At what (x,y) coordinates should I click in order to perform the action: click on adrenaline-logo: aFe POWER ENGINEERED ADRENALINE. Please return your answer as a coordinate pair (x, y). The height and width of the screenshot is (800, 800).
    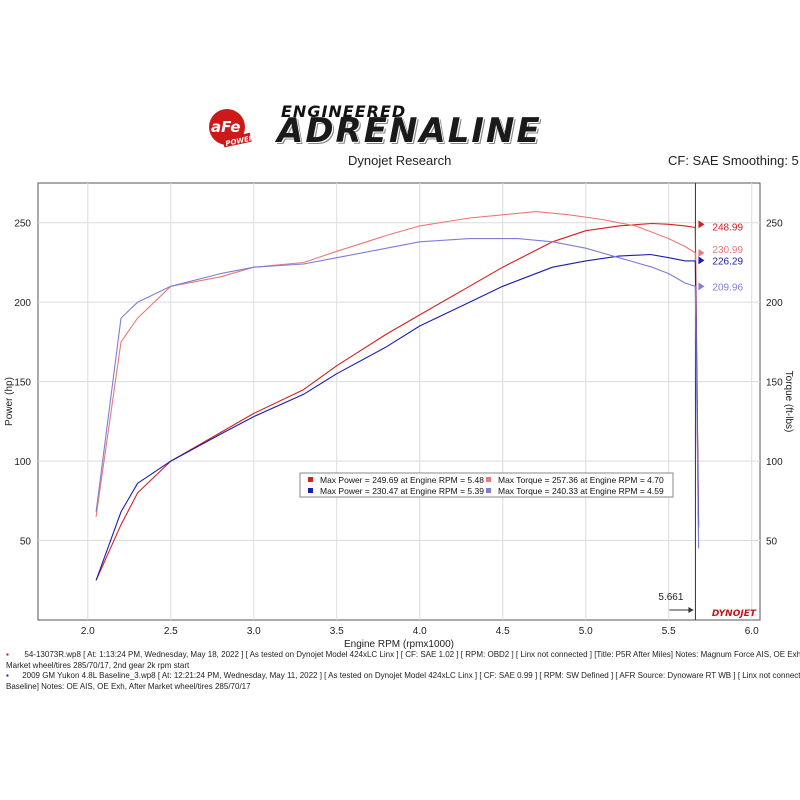
    Looking at the image, I should click on (405, 125).